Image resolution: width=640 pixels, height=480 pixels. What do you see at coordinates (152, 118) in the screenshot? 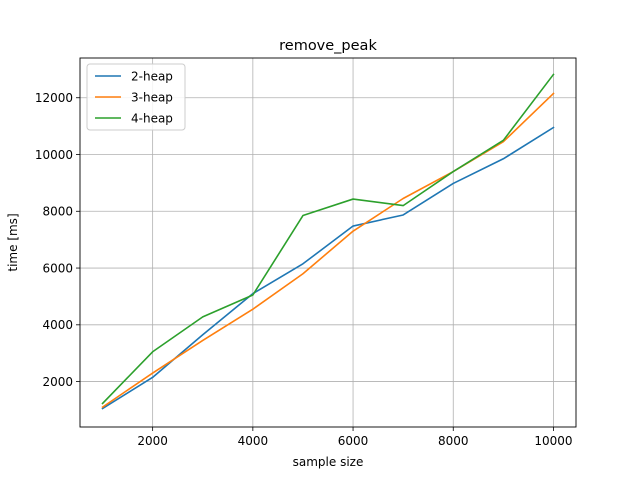
I see `legend-label-4-heap: 4-heap` at bounding box center [152, 118].